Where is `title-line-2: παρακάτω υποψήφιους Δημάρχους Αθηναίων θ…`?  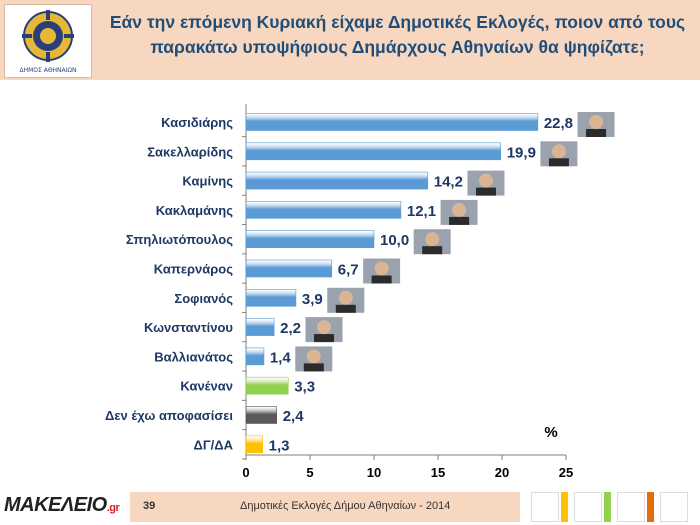 title-line-2: παρακάτω υποψήφιους Δημάρχους Αθηναίων θ… is located at coordinates (397, 47).